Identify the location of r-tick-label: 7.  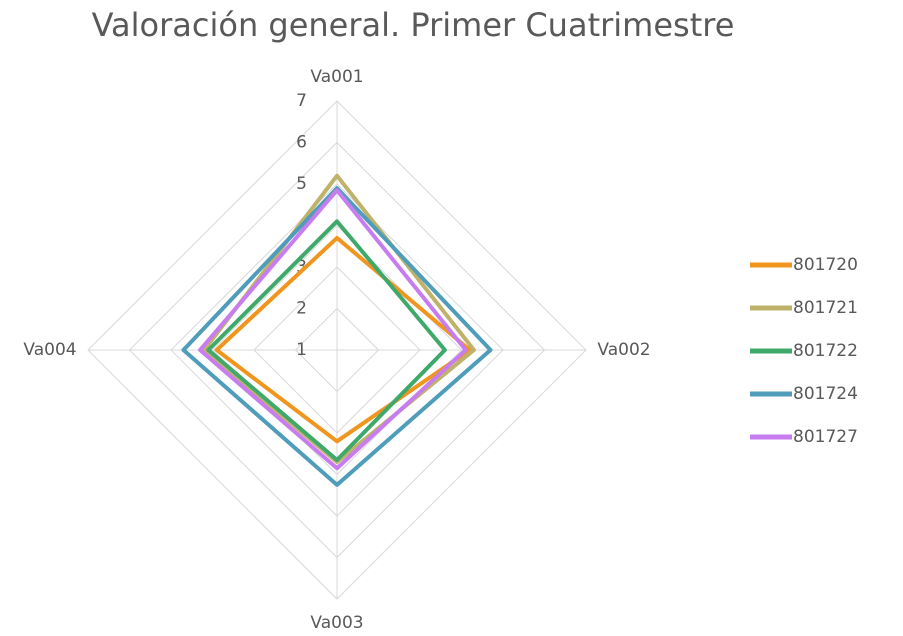
(301, 101).